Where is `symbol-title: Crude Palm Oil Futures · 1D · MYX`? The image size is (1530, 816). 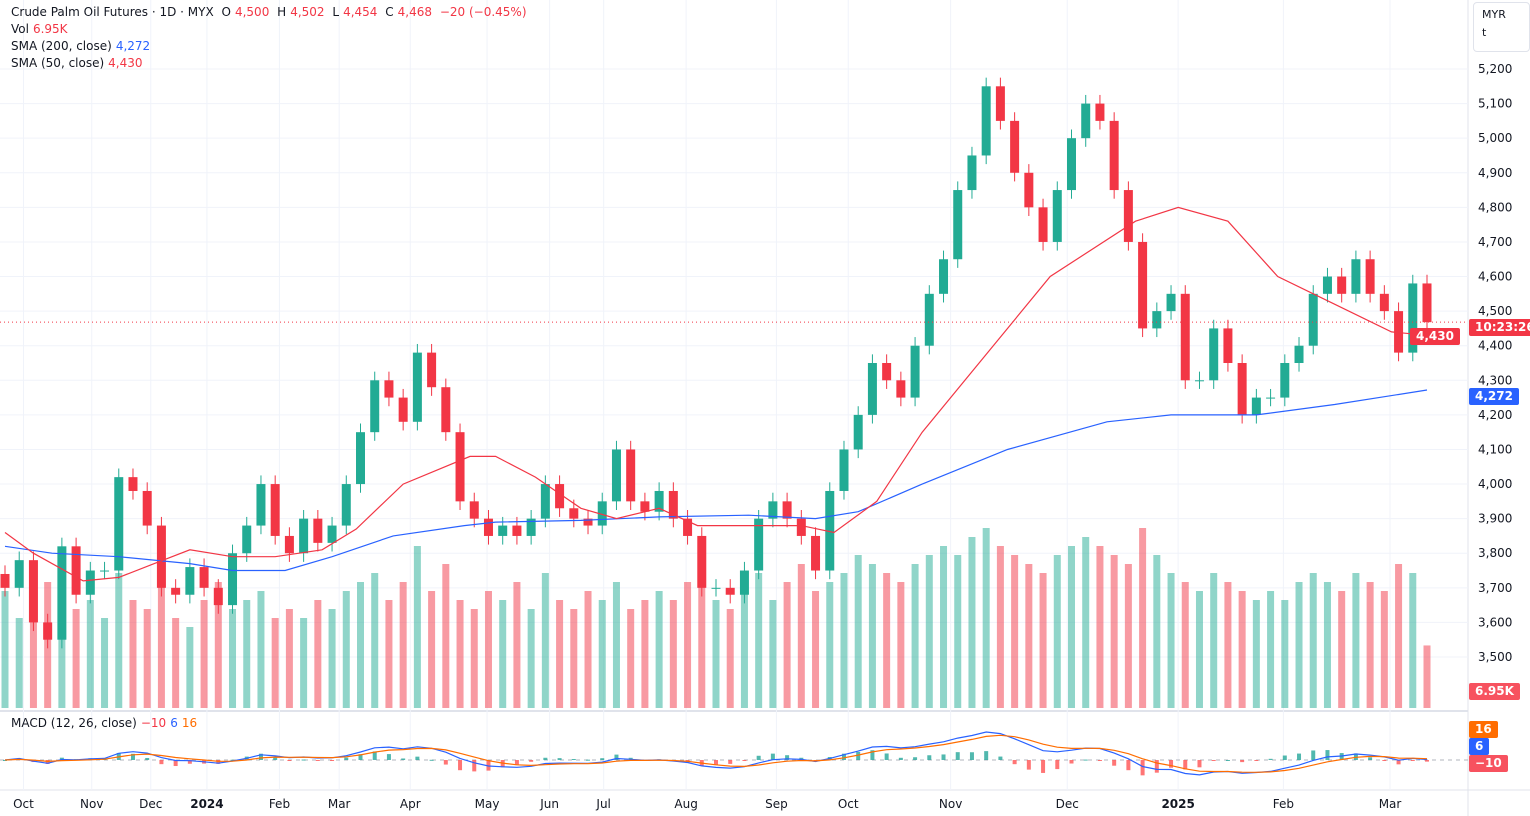
symbol-title: Crude Palm Oil Futures · 1D · MYX is located at coordinates (112, 12).